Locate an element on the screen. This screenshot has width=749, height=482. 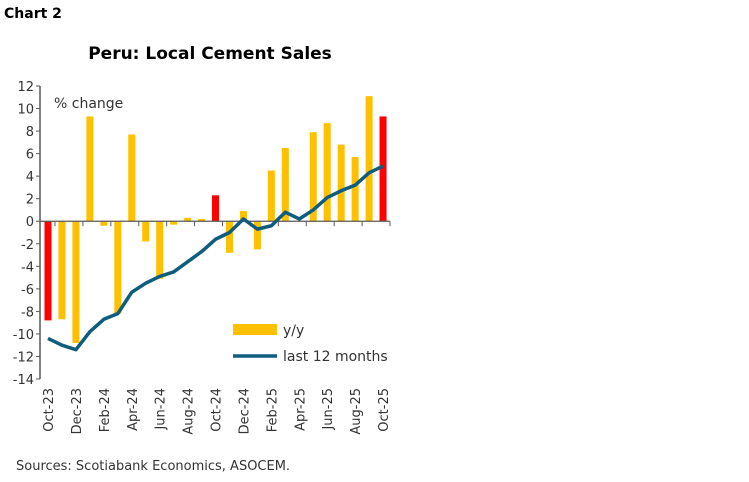
legend-bar-swatch is located at coordinates (255, 329).